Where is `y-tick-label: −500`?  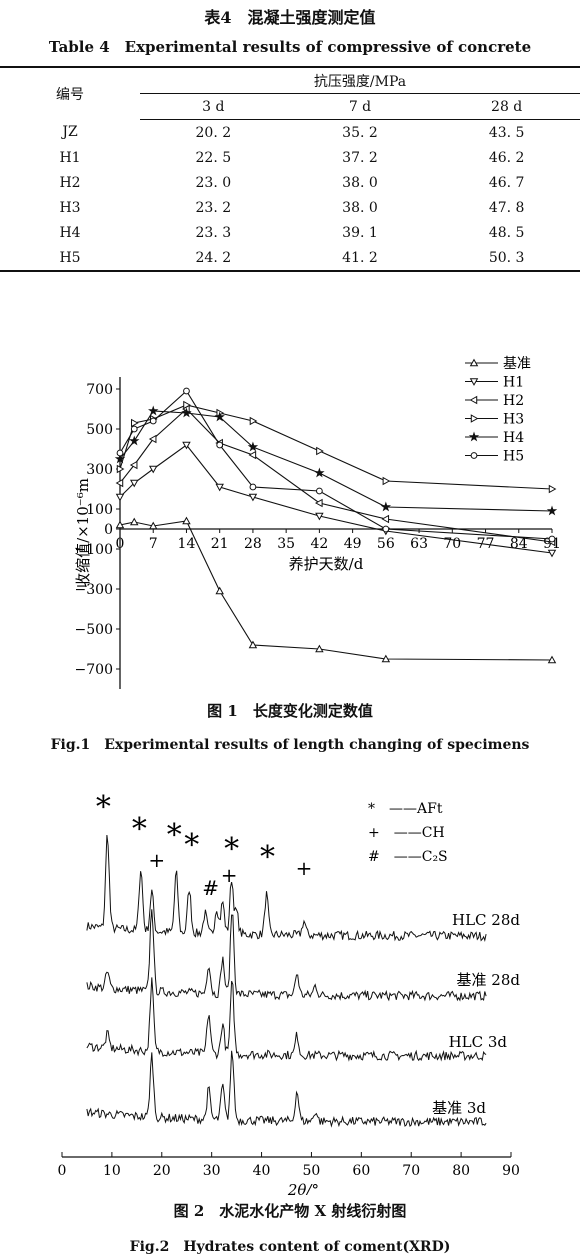
y-tick-label: −500 is located at coordinates (94, 630).